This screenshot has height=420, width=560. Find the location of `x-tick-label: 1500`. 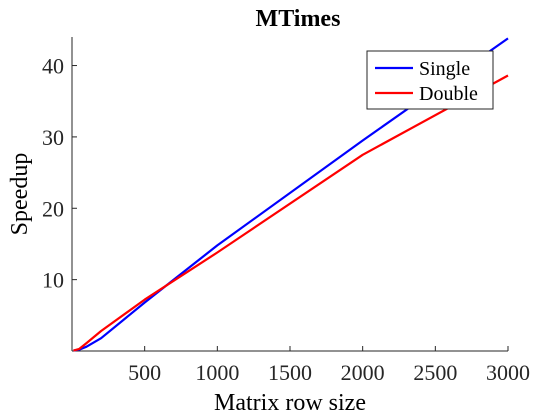

x-tick-label: 1500 is located at coordinates (290, 372).